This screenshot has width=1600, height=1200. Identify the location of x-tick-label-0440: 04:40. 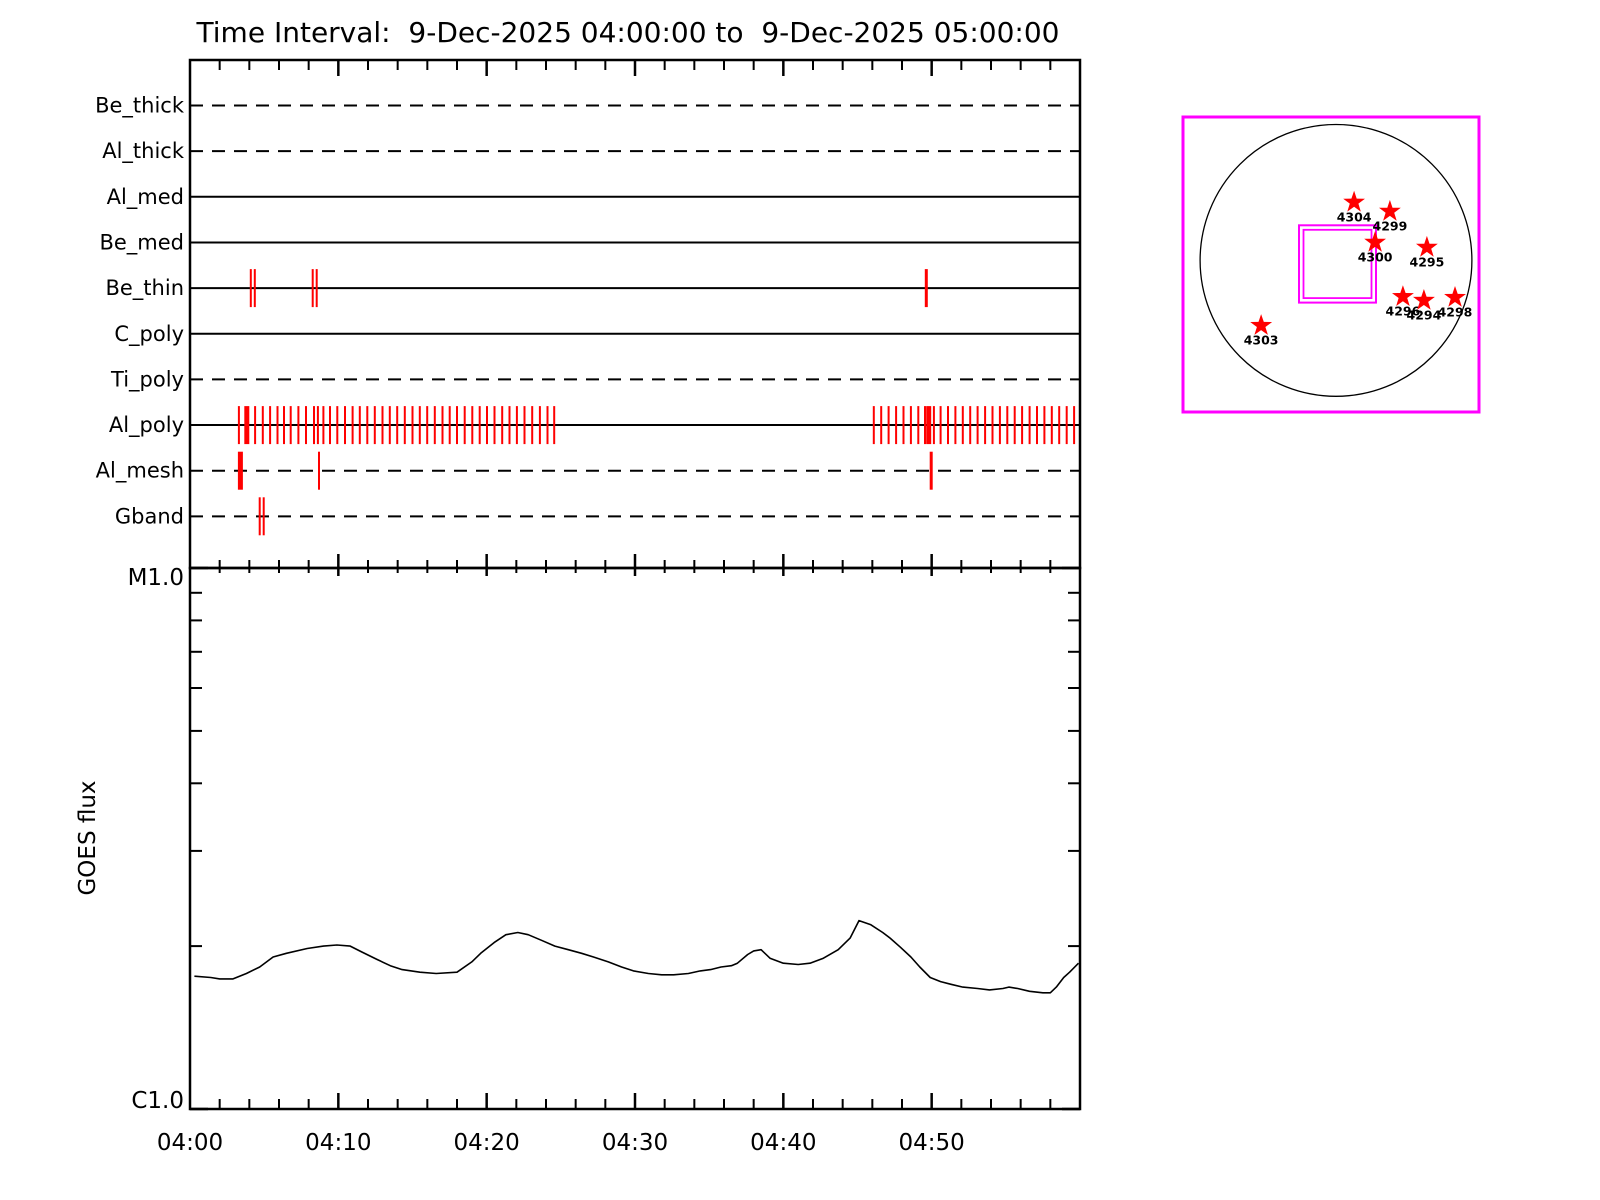
(783, 1143).